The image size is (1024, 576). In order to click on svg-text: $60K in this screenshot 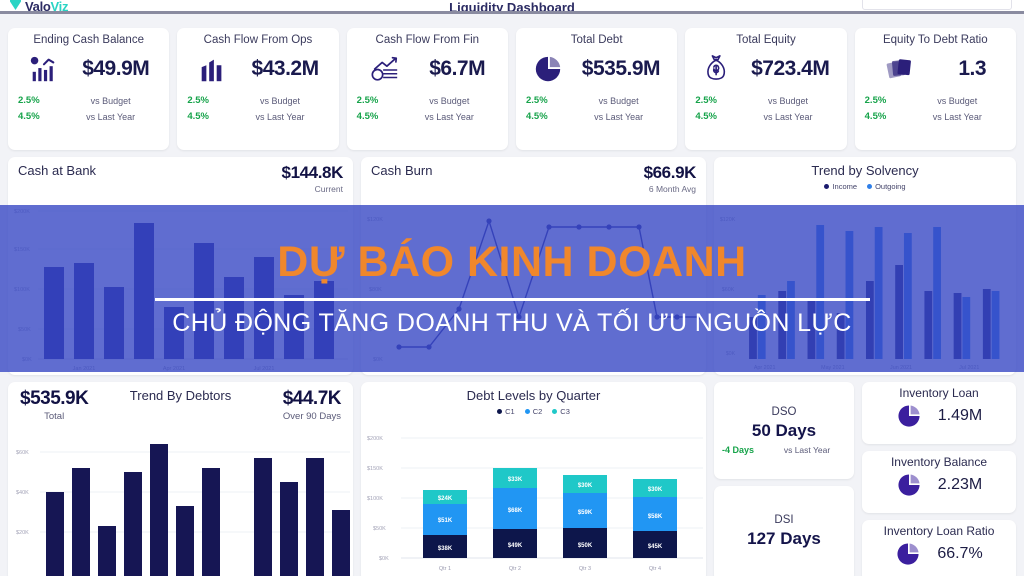, I will do `click(22, 453)`.